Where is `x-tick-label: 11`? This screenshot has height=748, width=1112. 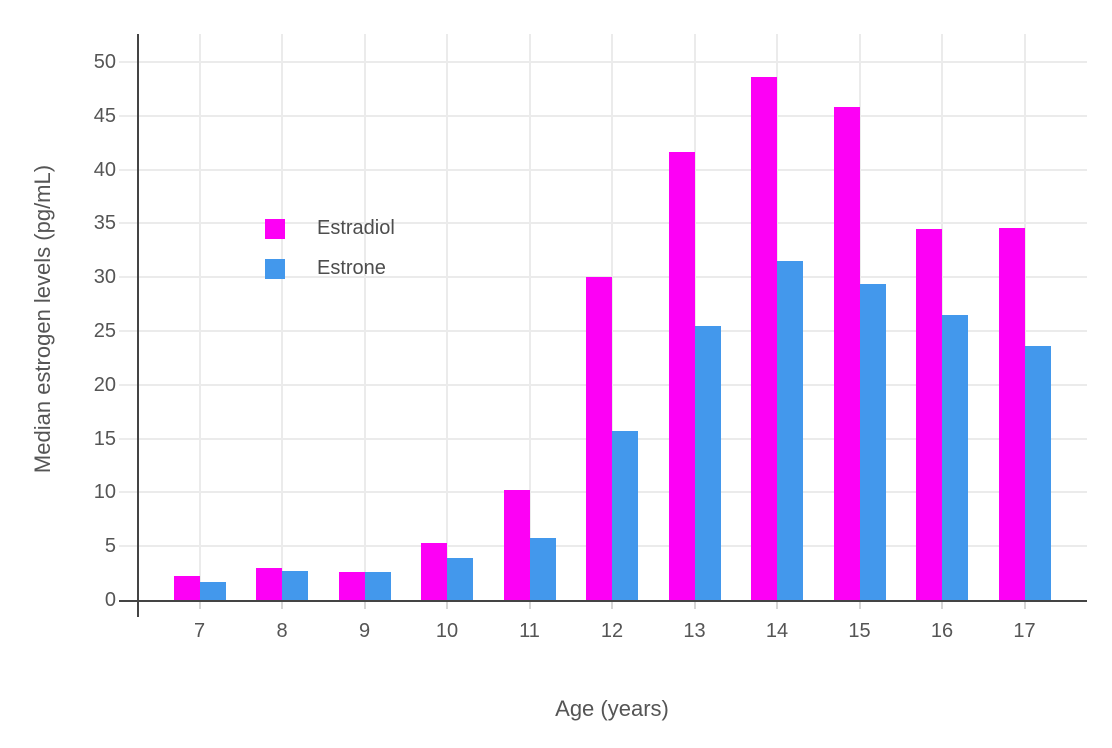
x-tick-label: 11 is located at coordinates (529, 631).